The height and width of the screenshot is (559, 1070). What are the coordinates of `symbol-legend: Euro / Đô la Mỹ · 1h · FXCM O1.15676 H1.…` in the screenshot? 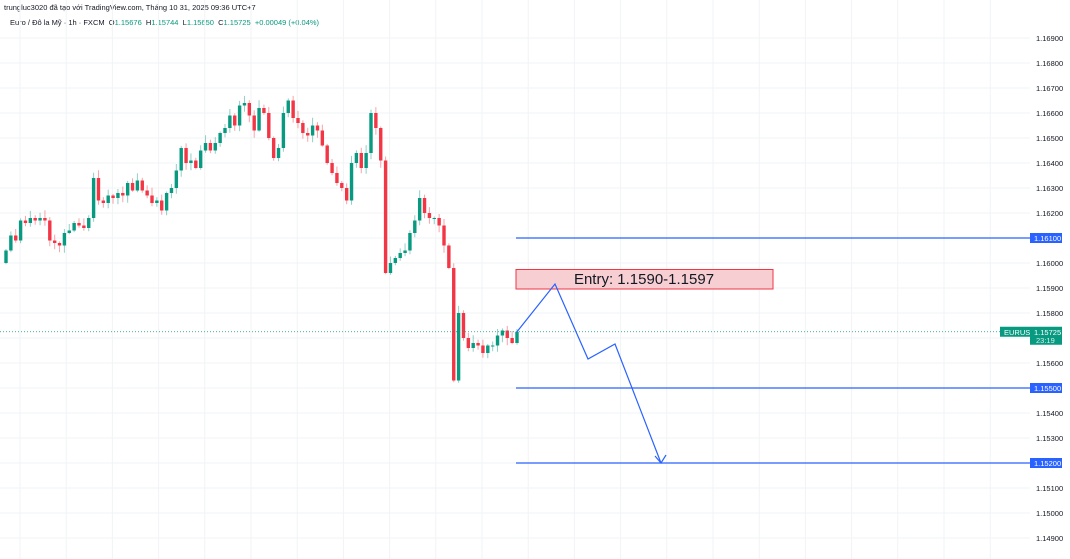 It's located at (164, 22).